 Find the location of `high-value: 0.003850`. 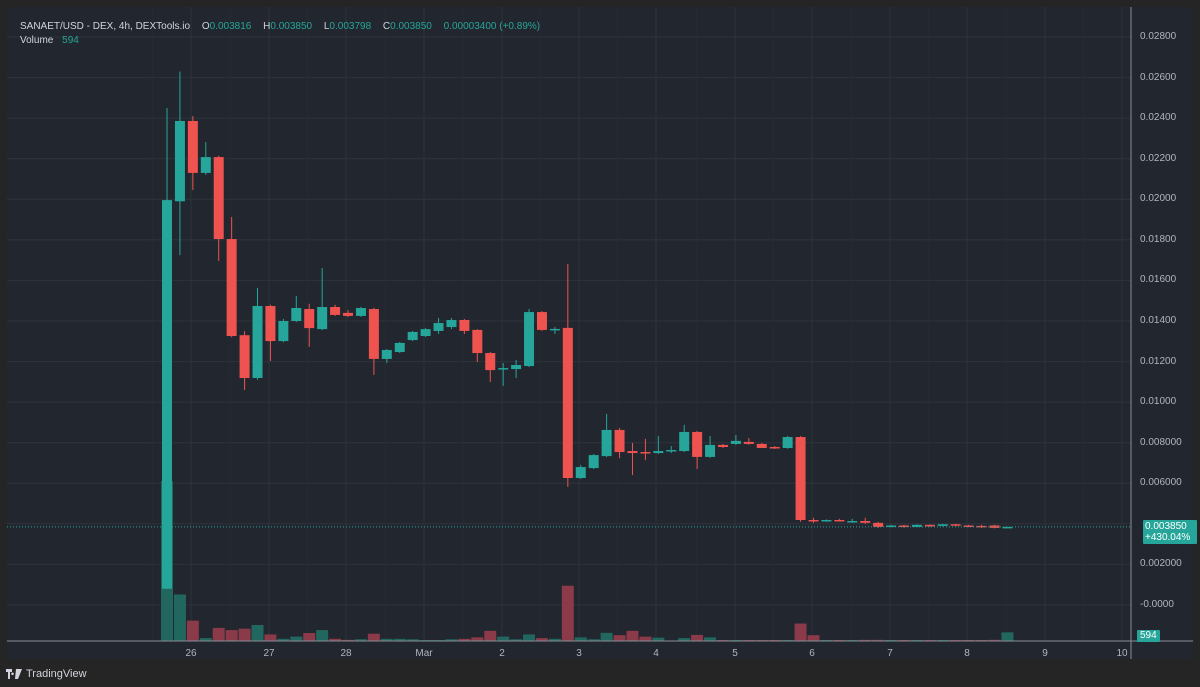

high-value: 0.003850 is located at coordinates (291, 26).